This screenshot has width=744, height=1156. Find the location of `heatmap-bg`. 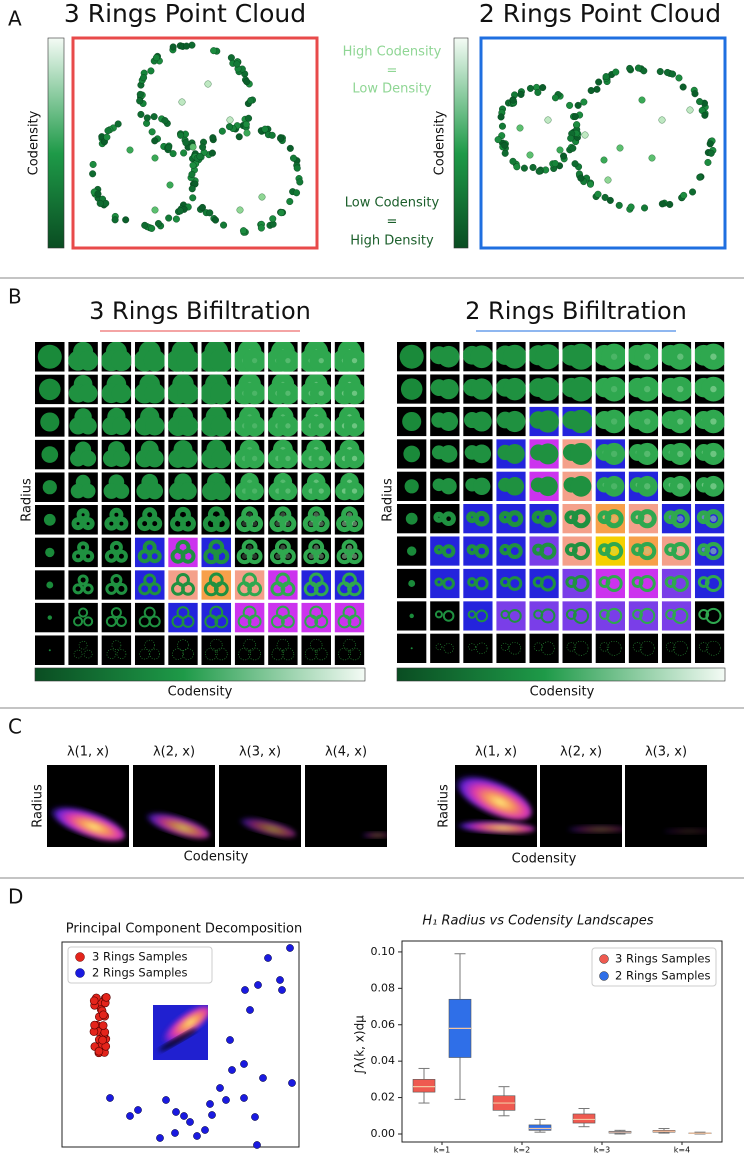

heatmap-bg is located at coordinates (666, 806).